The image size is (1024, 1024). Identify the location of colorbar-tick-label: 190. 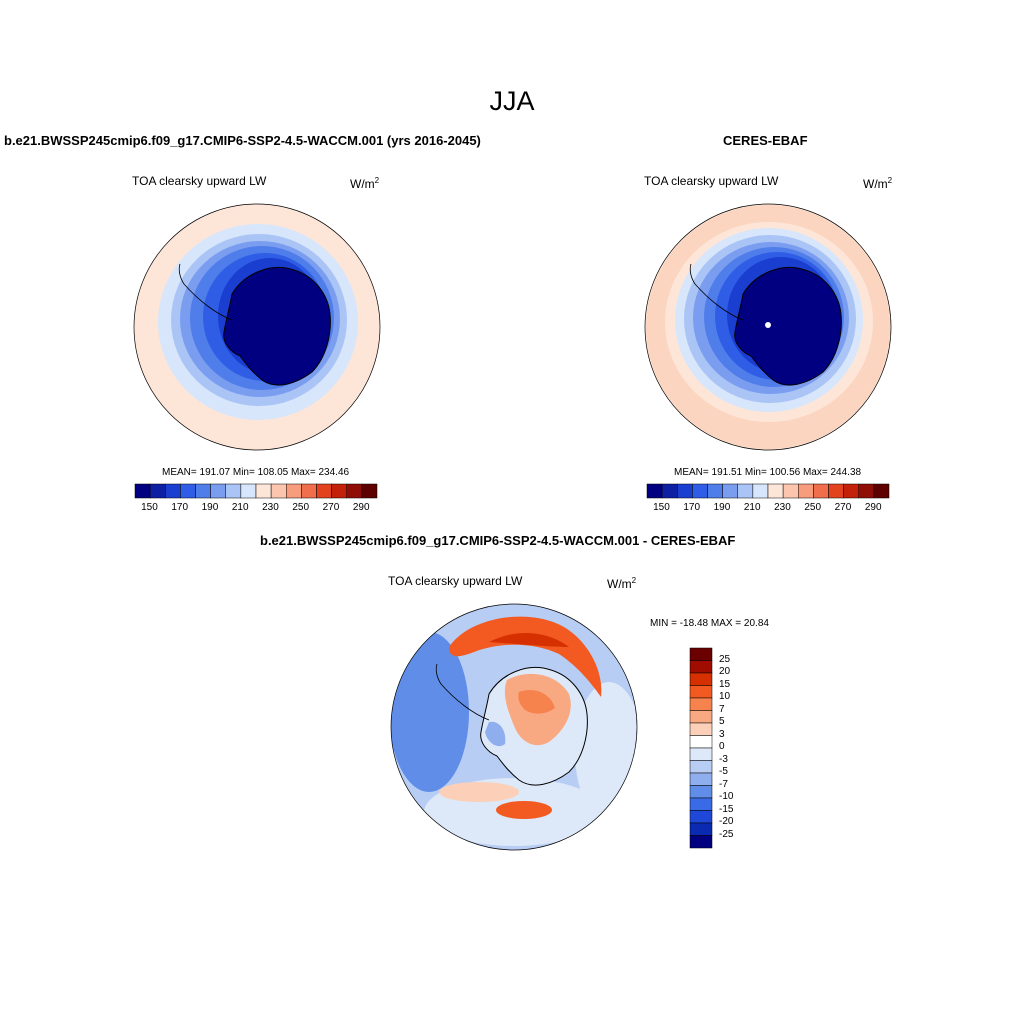
(210, 507).